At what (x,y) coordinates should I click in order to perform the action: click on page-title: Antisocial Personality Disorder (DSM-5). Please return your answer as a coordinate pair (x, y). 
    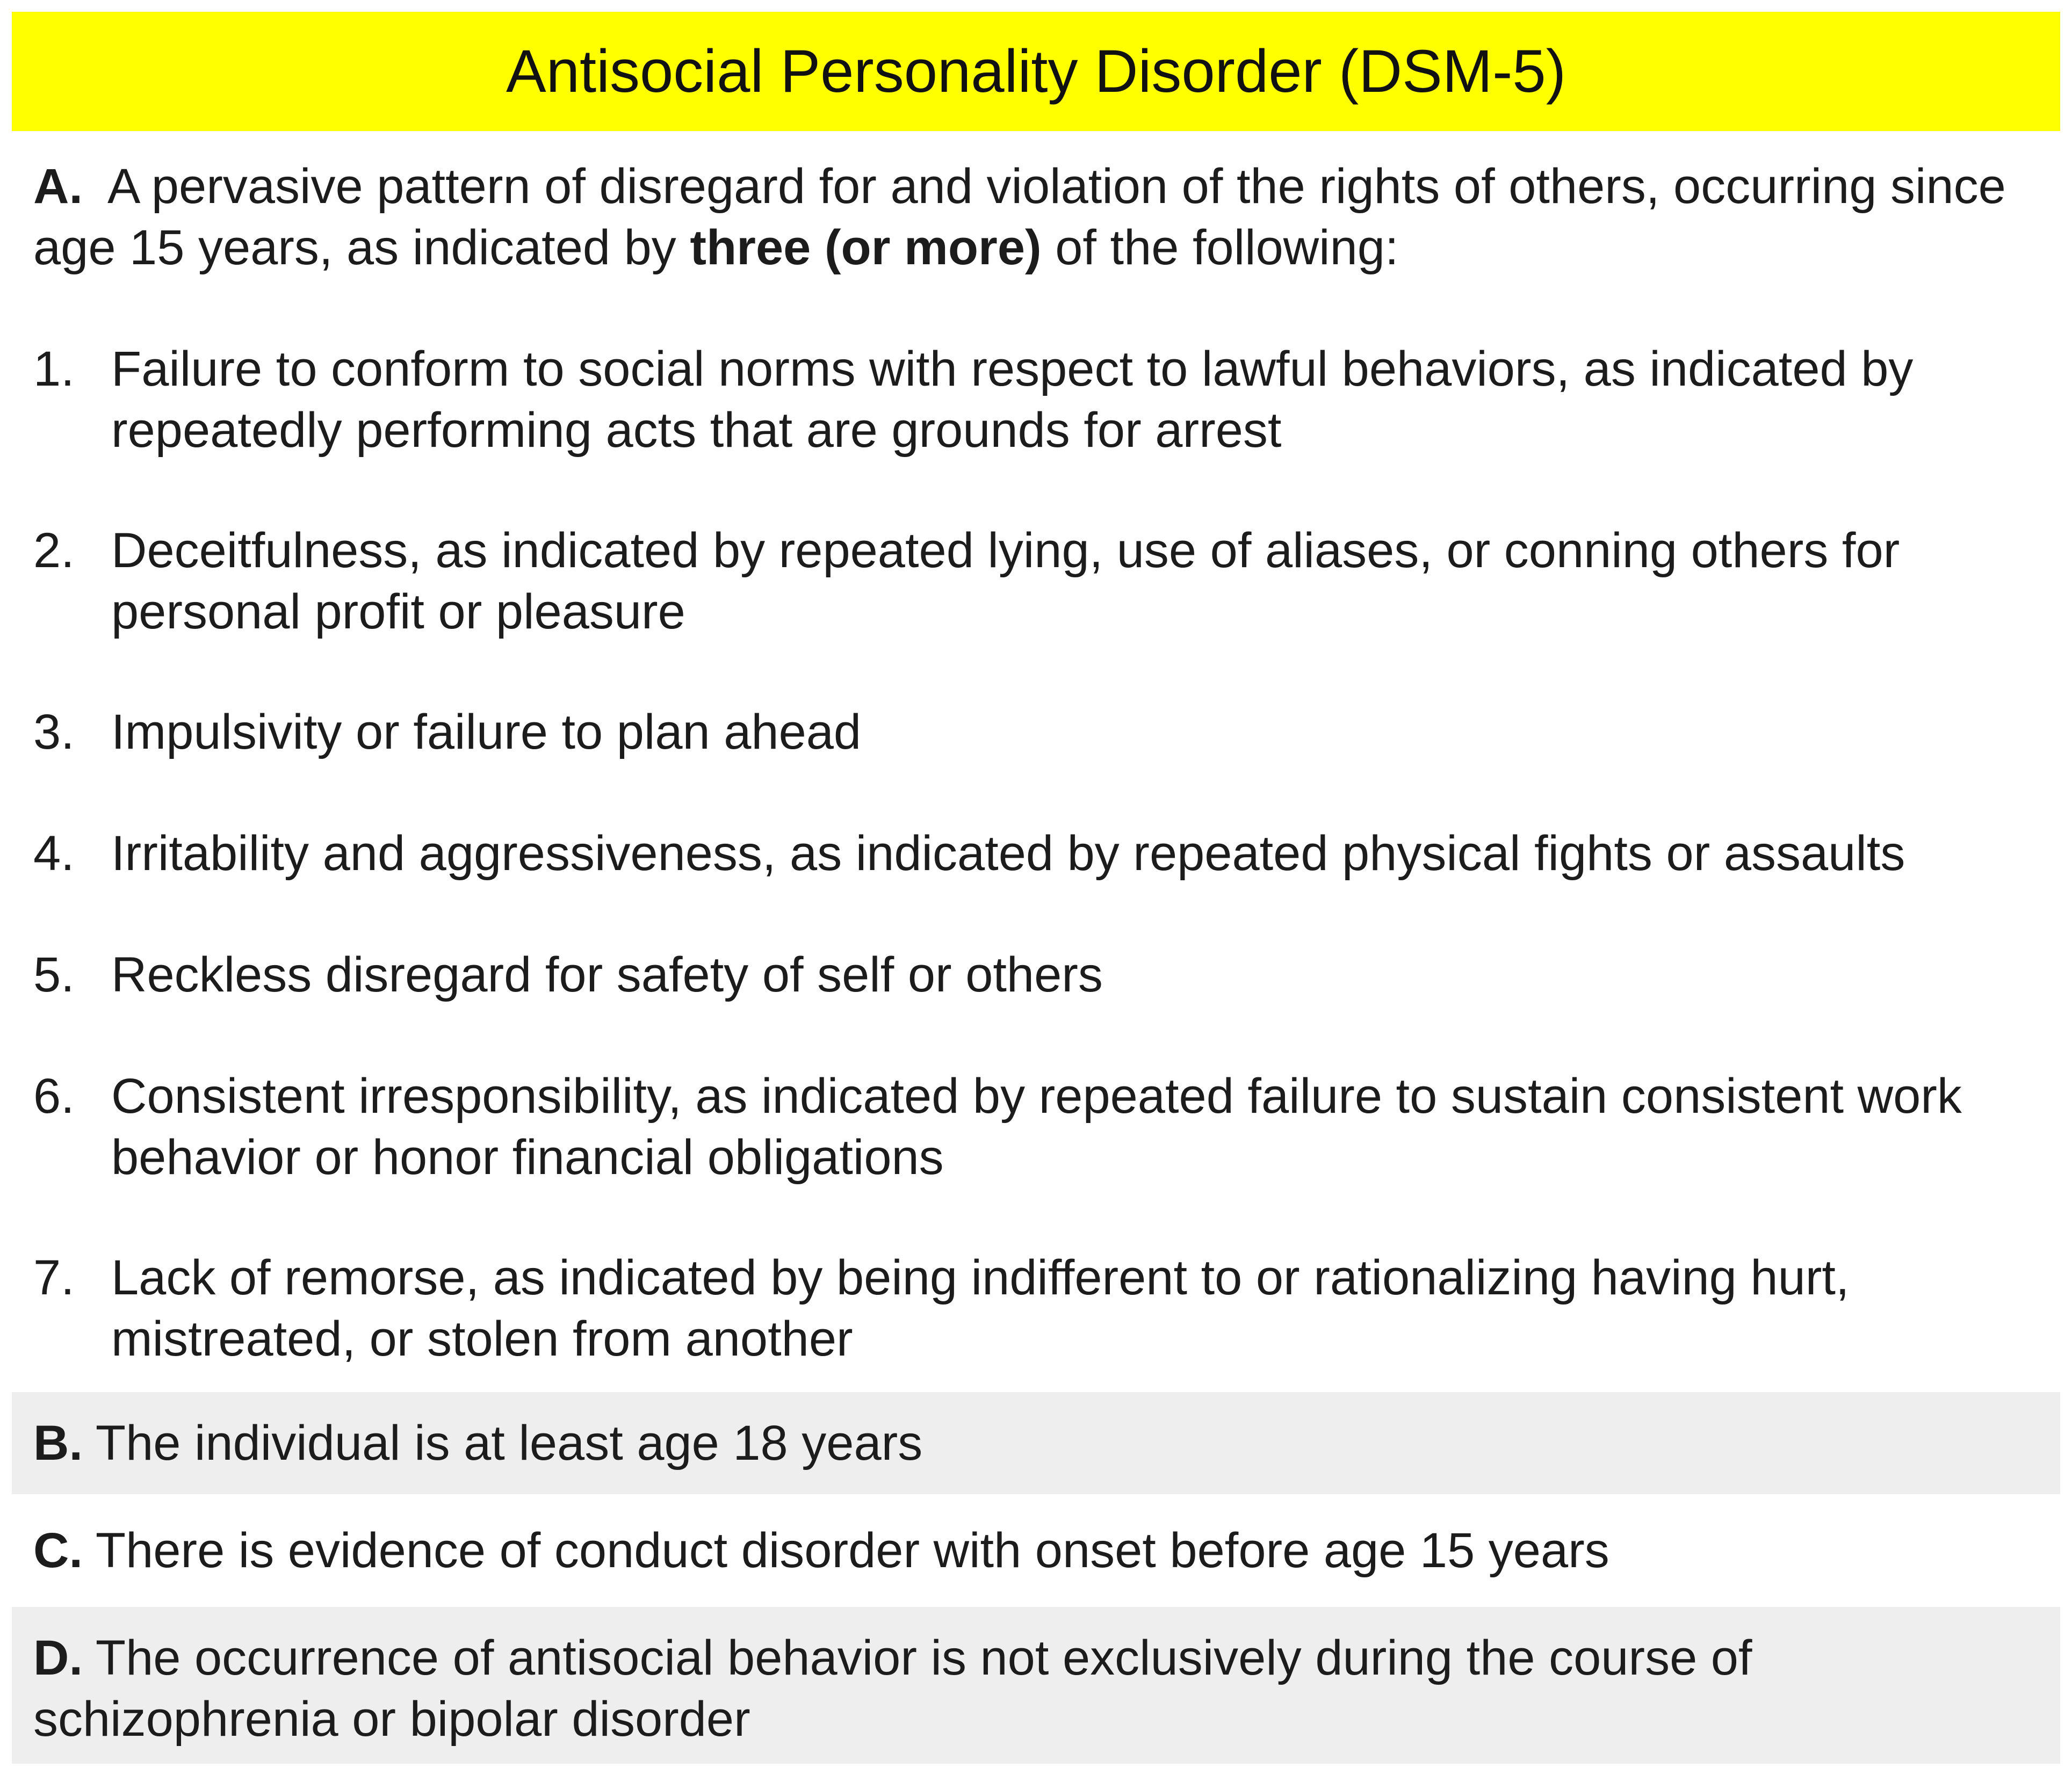
    Looking at the image, I should click on (1036, 71).